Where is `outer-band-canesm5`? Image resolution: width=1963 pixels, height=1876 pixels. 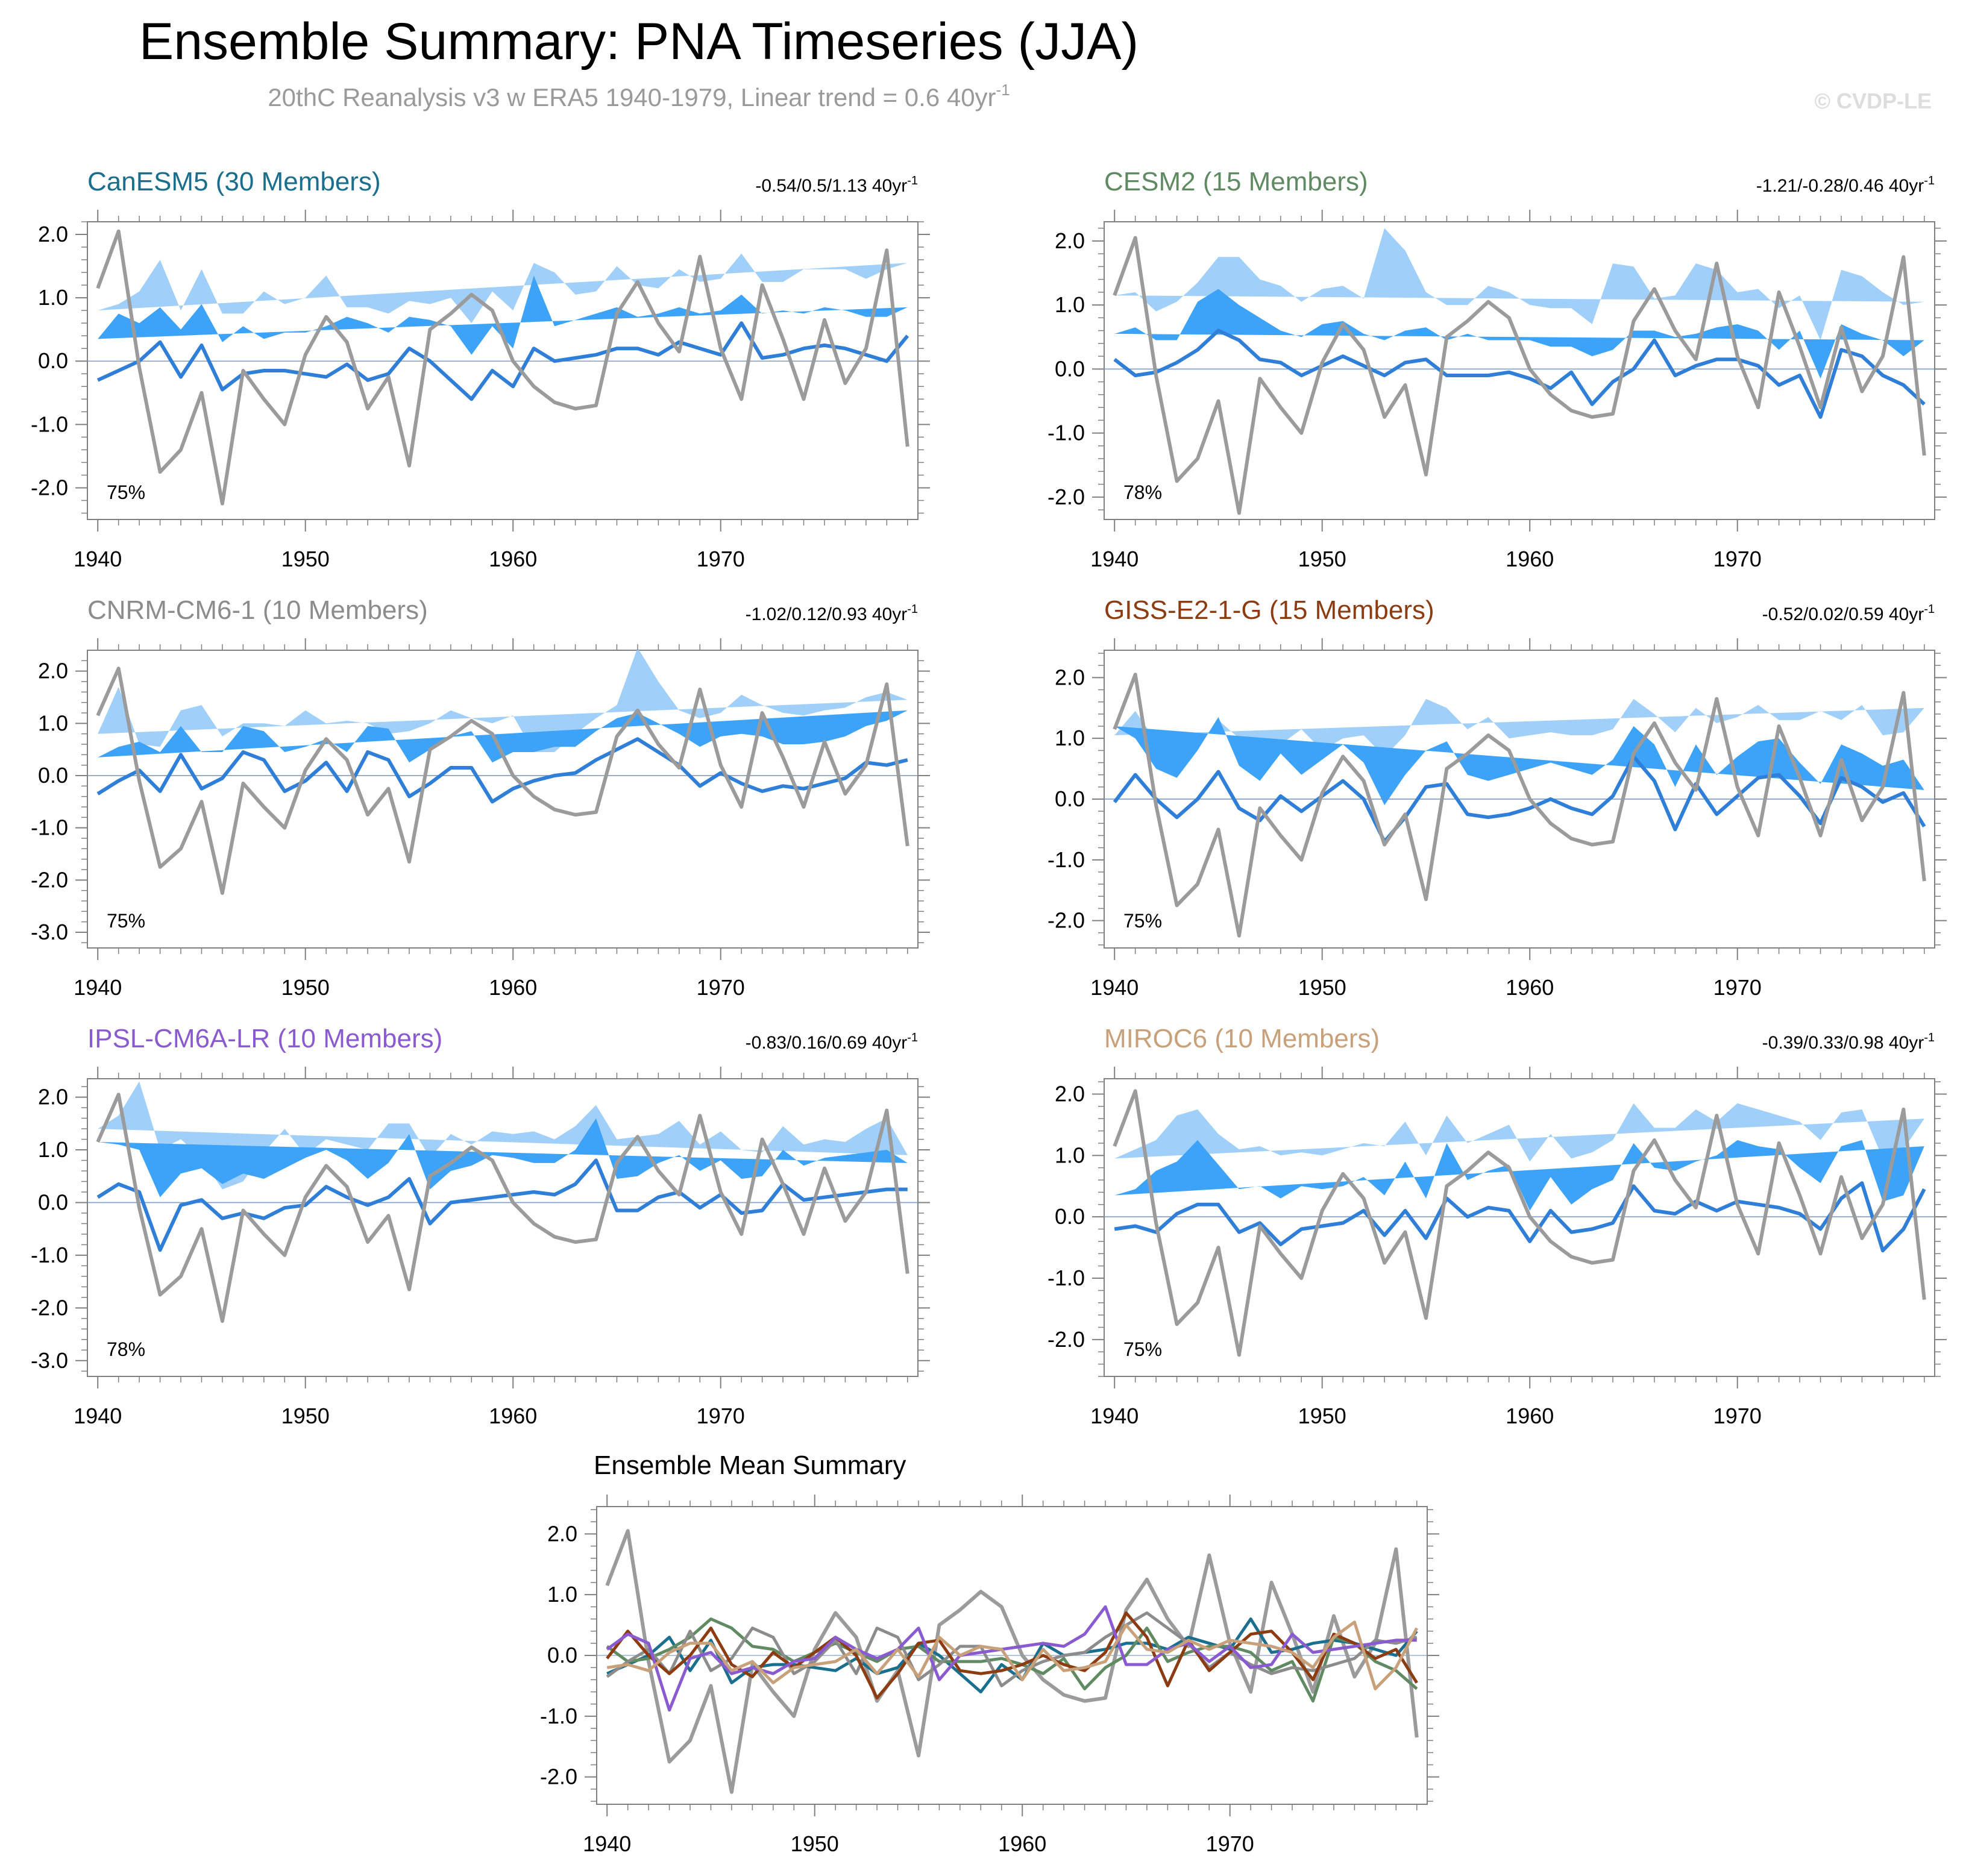
outer-band-canesm5 is located at coordinates (503, 288).